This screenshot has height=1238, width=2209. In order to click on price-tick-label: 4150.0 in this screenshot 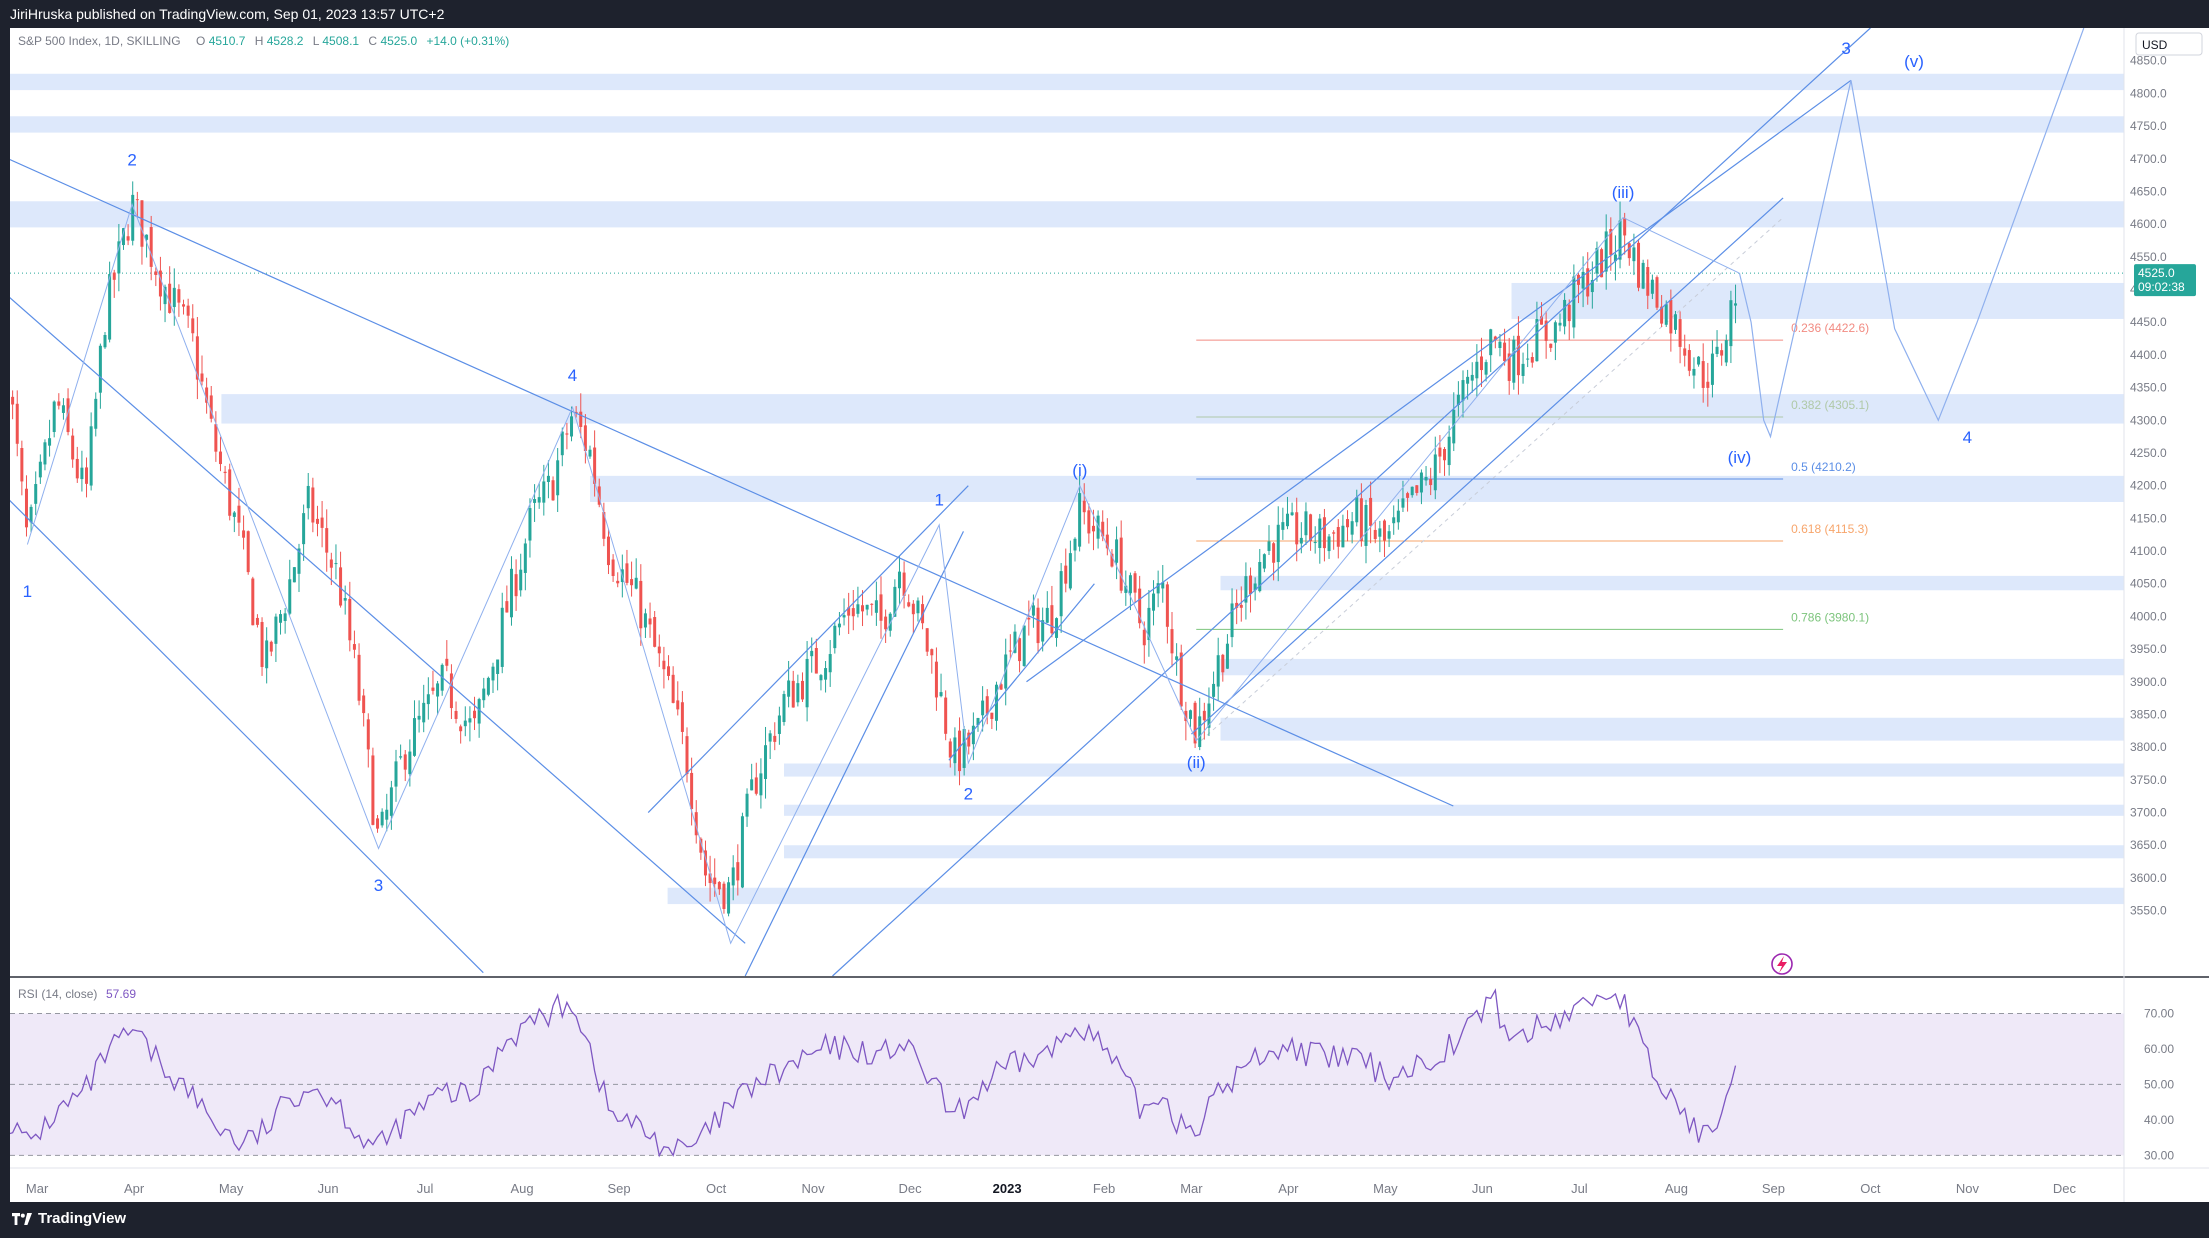, I will do `click(2148, 518)`.